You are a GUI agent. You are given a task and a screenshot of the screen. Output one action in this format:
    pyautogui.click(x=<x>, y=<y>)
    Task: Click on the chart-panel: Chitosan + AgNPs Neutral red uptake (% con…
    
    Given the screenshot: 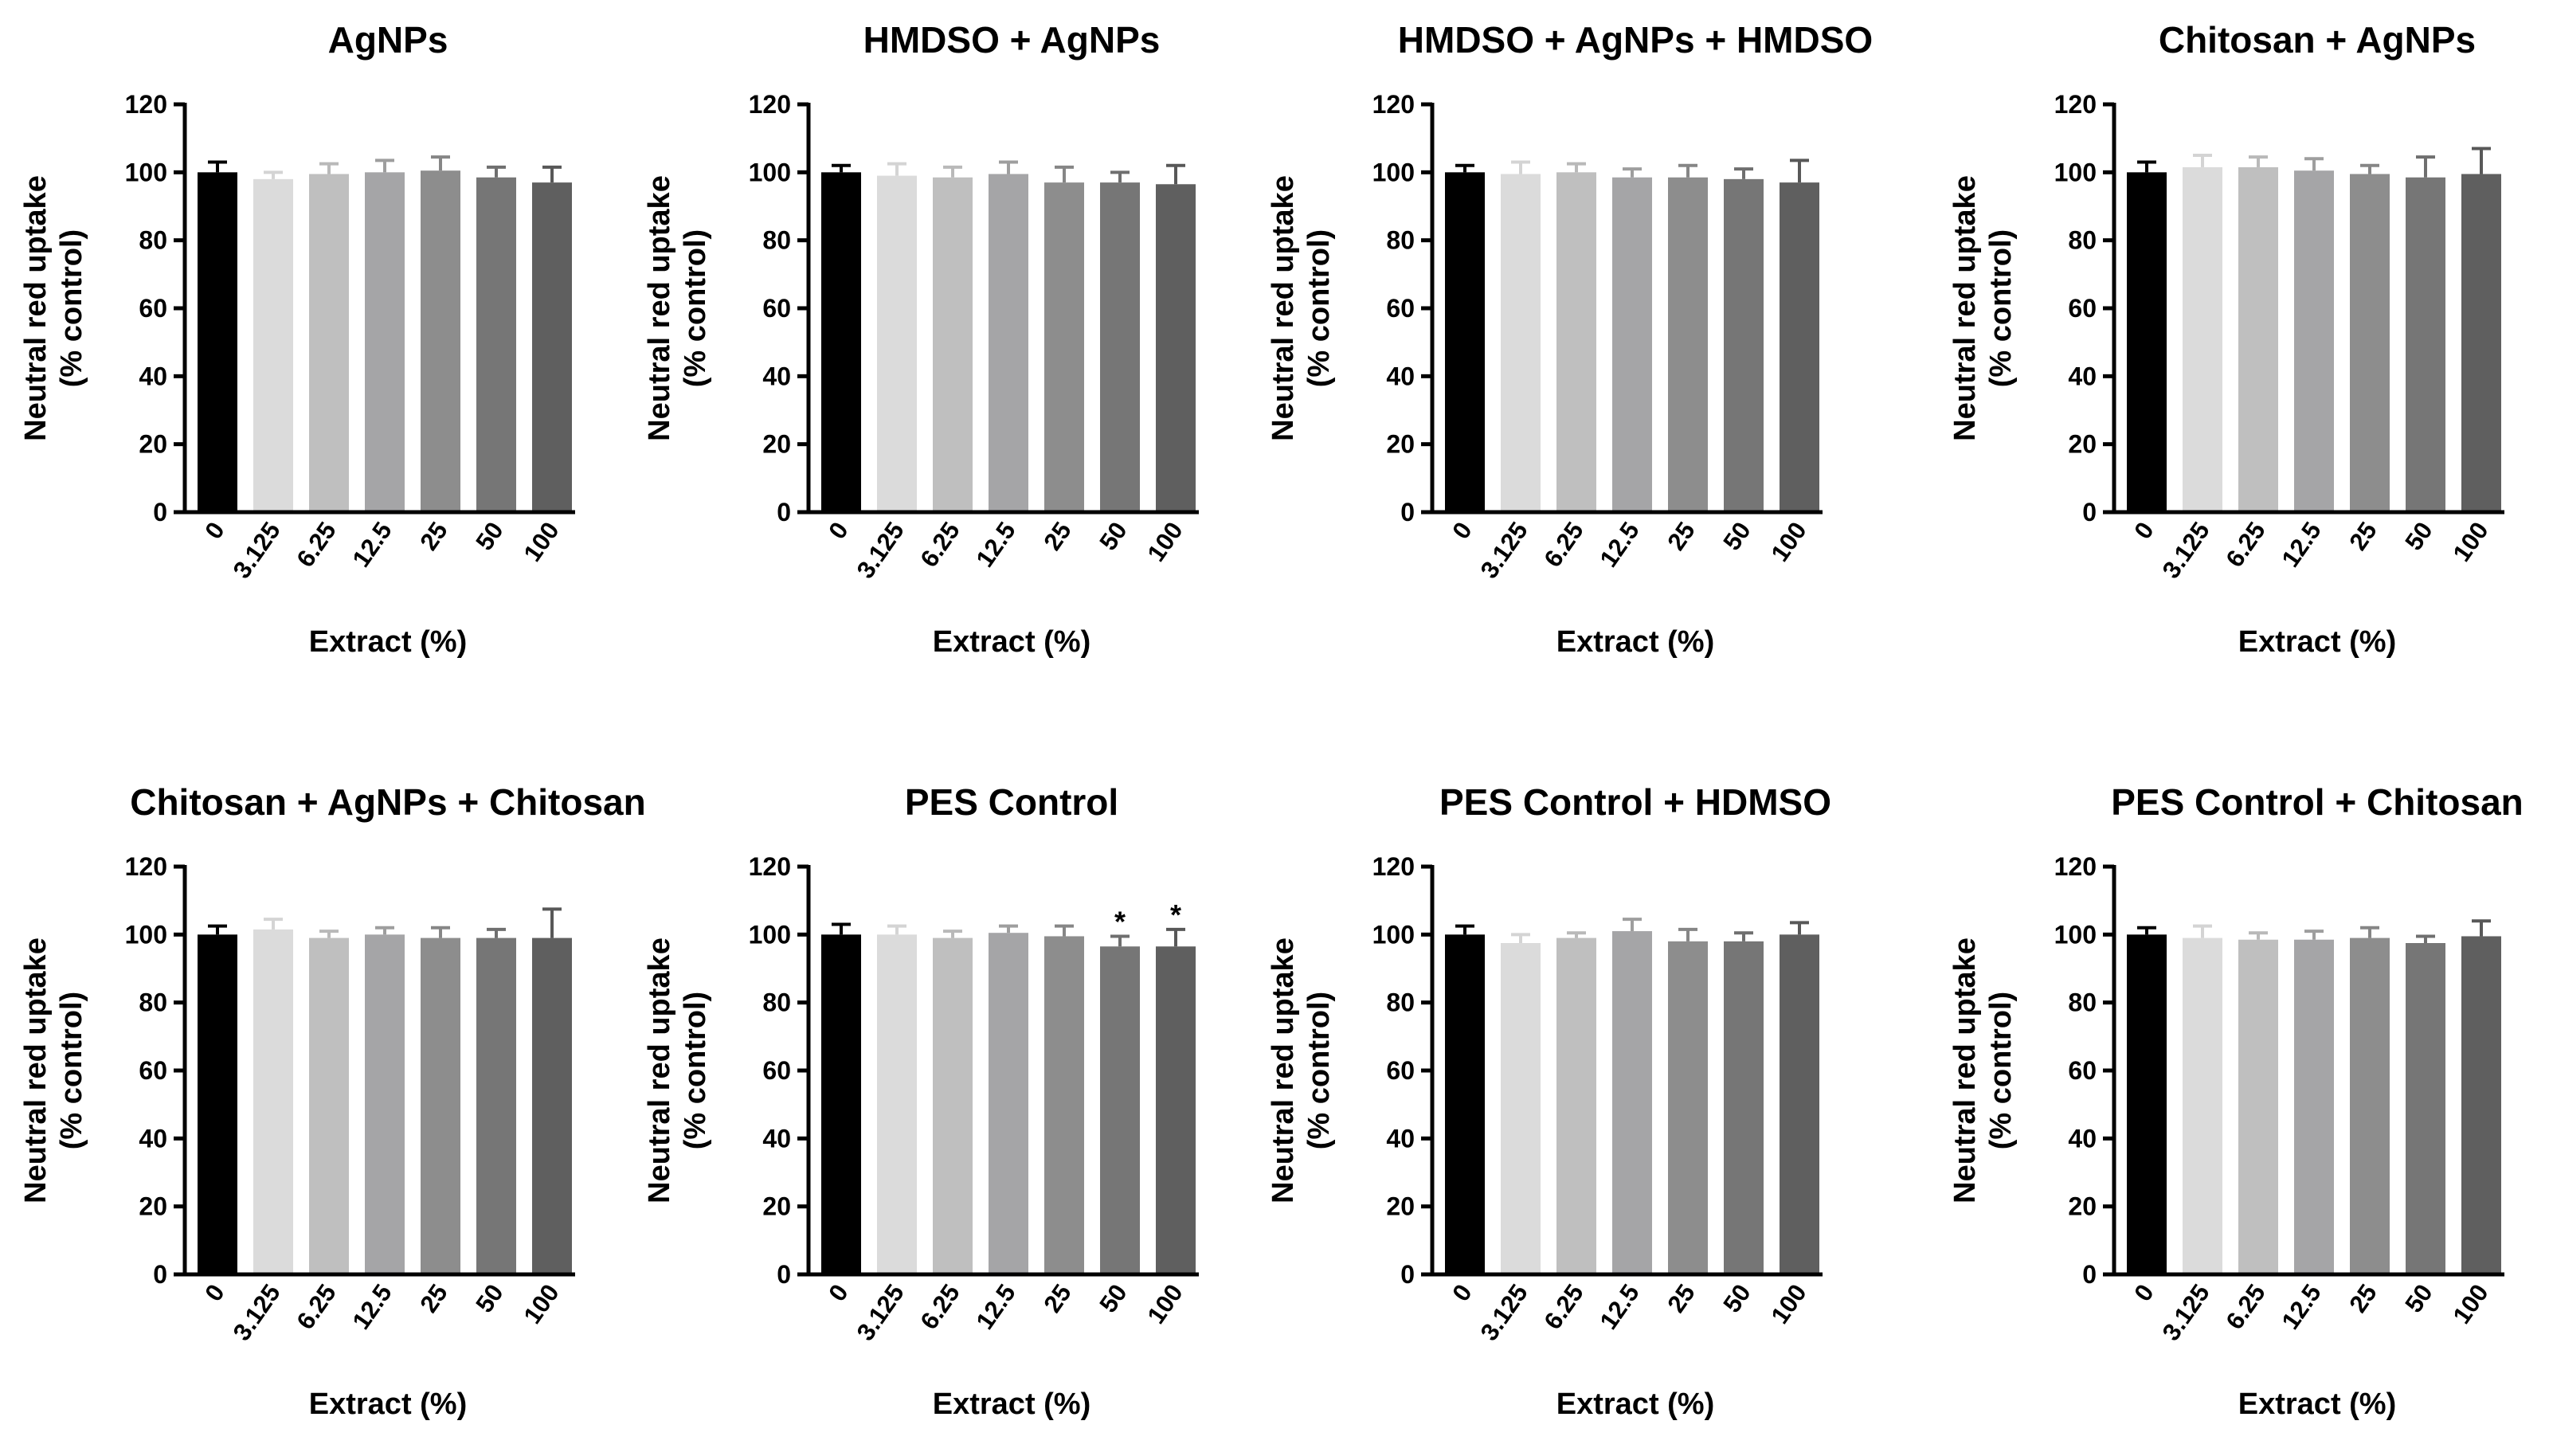 What is the action you would take?
    pyautogui.click(x=2226, y=339)
    